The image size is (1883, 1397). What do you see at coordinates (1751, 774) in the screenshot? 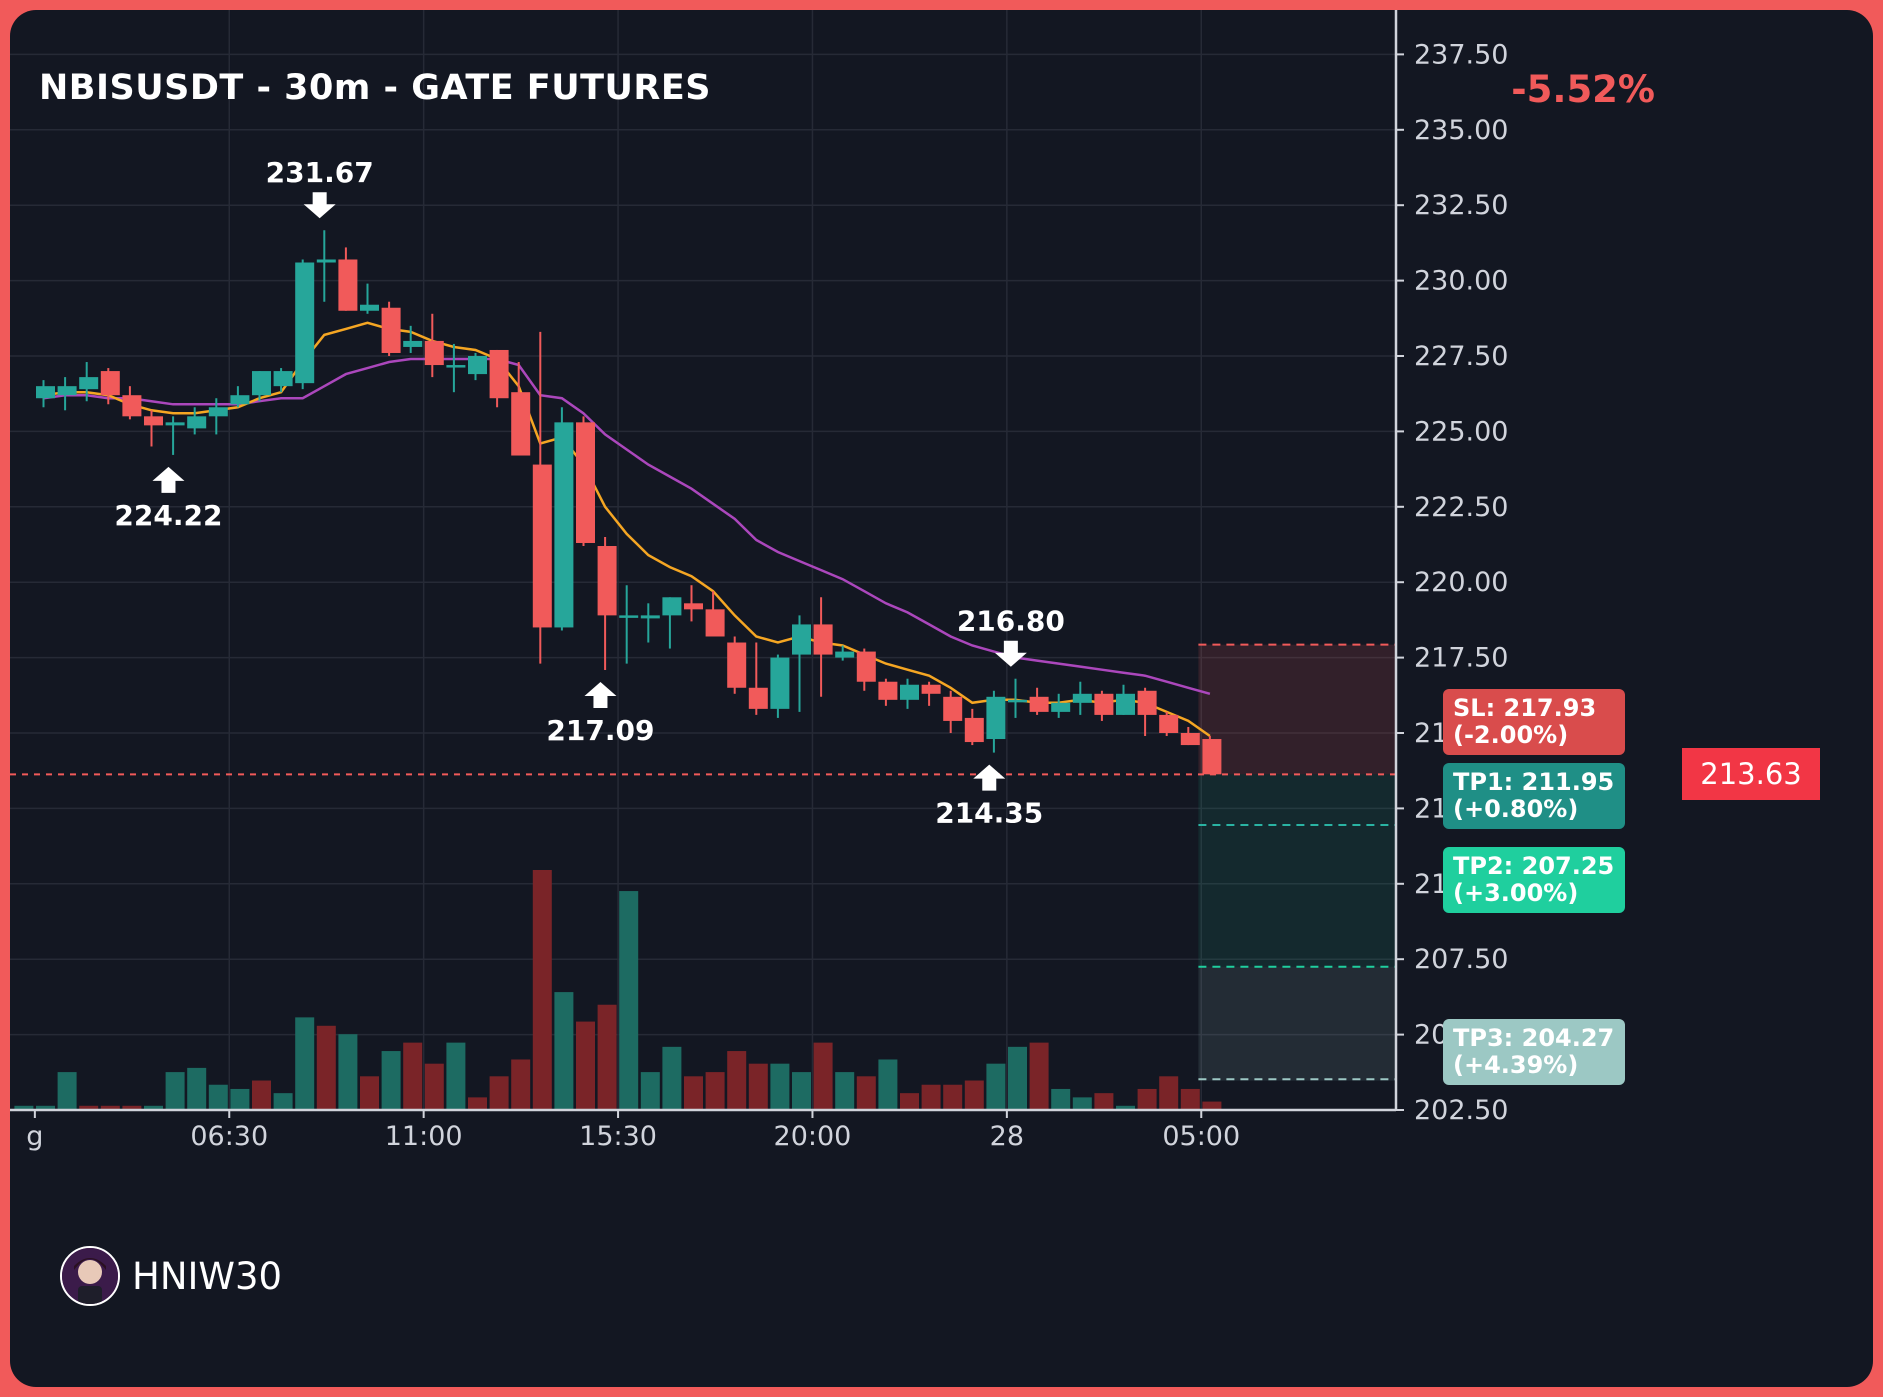
I see `last-price-tag: 213.63` at bounding box center [1751, 774].